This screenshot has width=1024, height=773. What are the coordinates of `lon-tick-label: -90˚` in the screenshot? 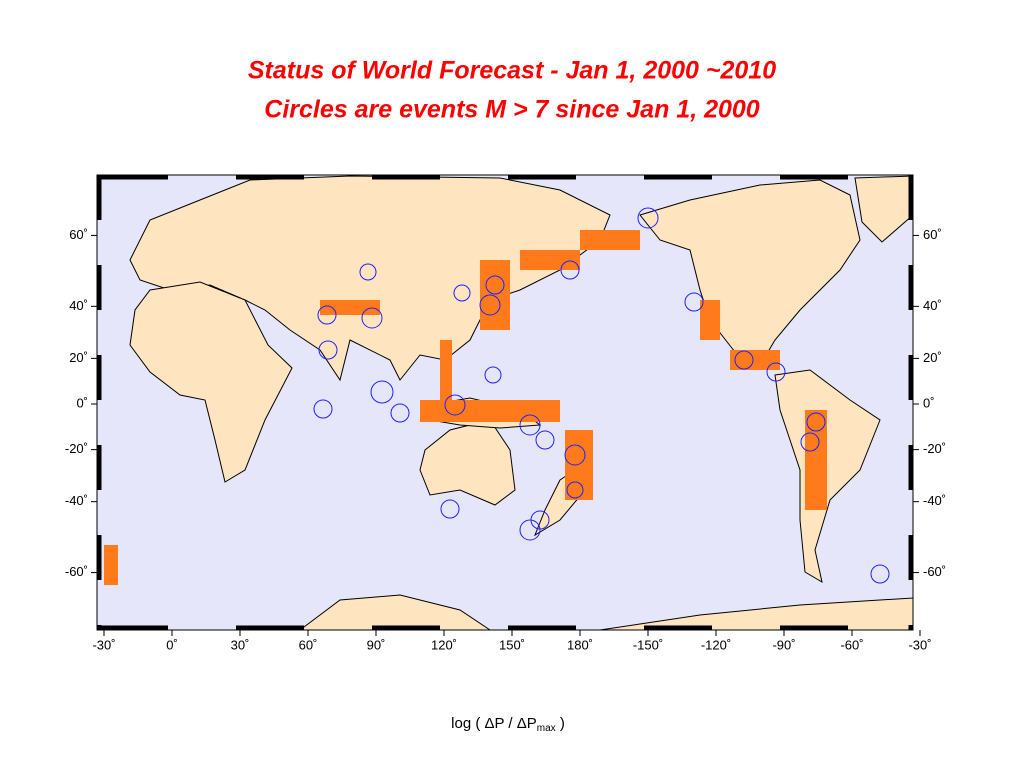 It's located at (783, 644).